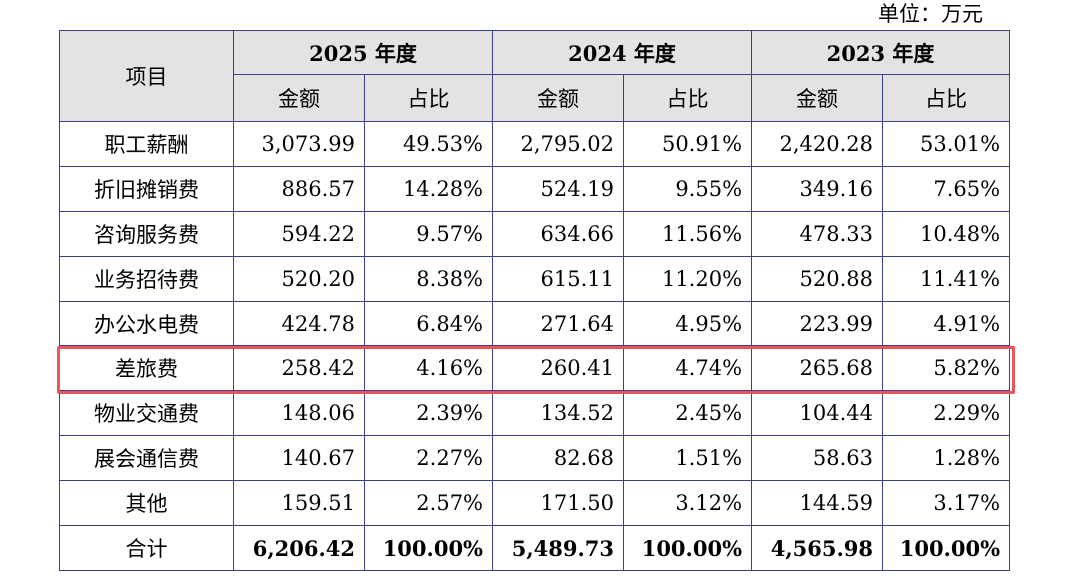 The height and width of the screenshot is (586, 1080). Describe the element at coordinates (688, 413) in the screenshot. I see `cell-ratio-2024: 2.45%` at that location.